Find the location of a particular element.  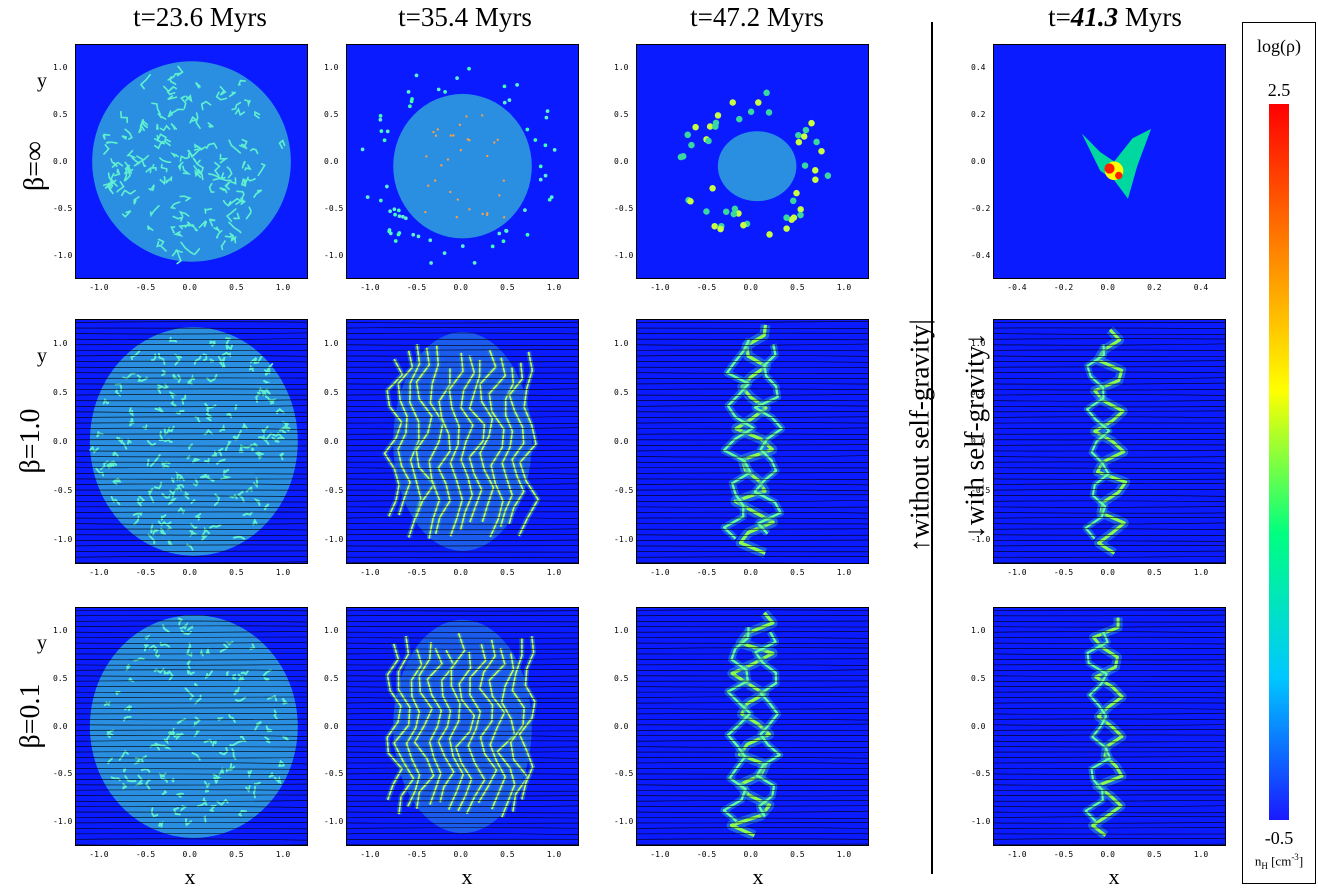

y-tick-label: -0.2 is located at coordinates (981, 208).